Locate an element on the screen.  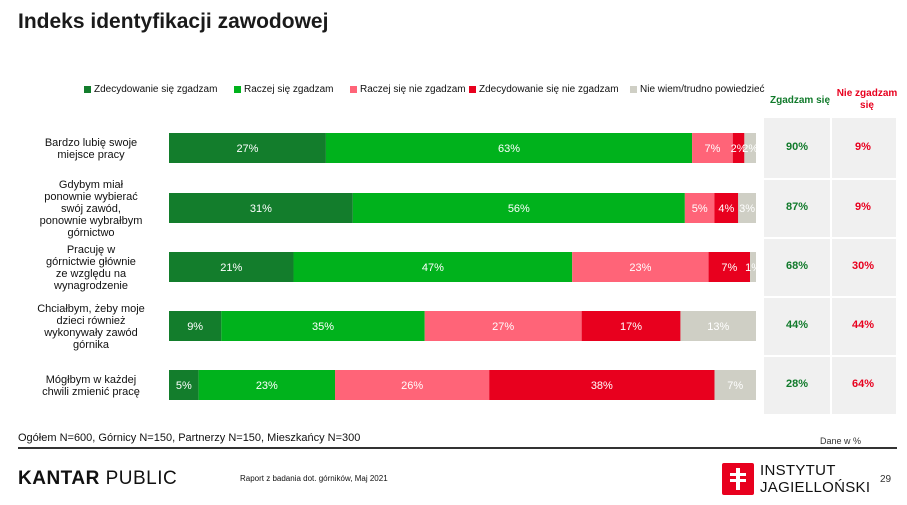
legend-item-1: Zdecydowanie się zgadzam is located at coordinates (150, 89).